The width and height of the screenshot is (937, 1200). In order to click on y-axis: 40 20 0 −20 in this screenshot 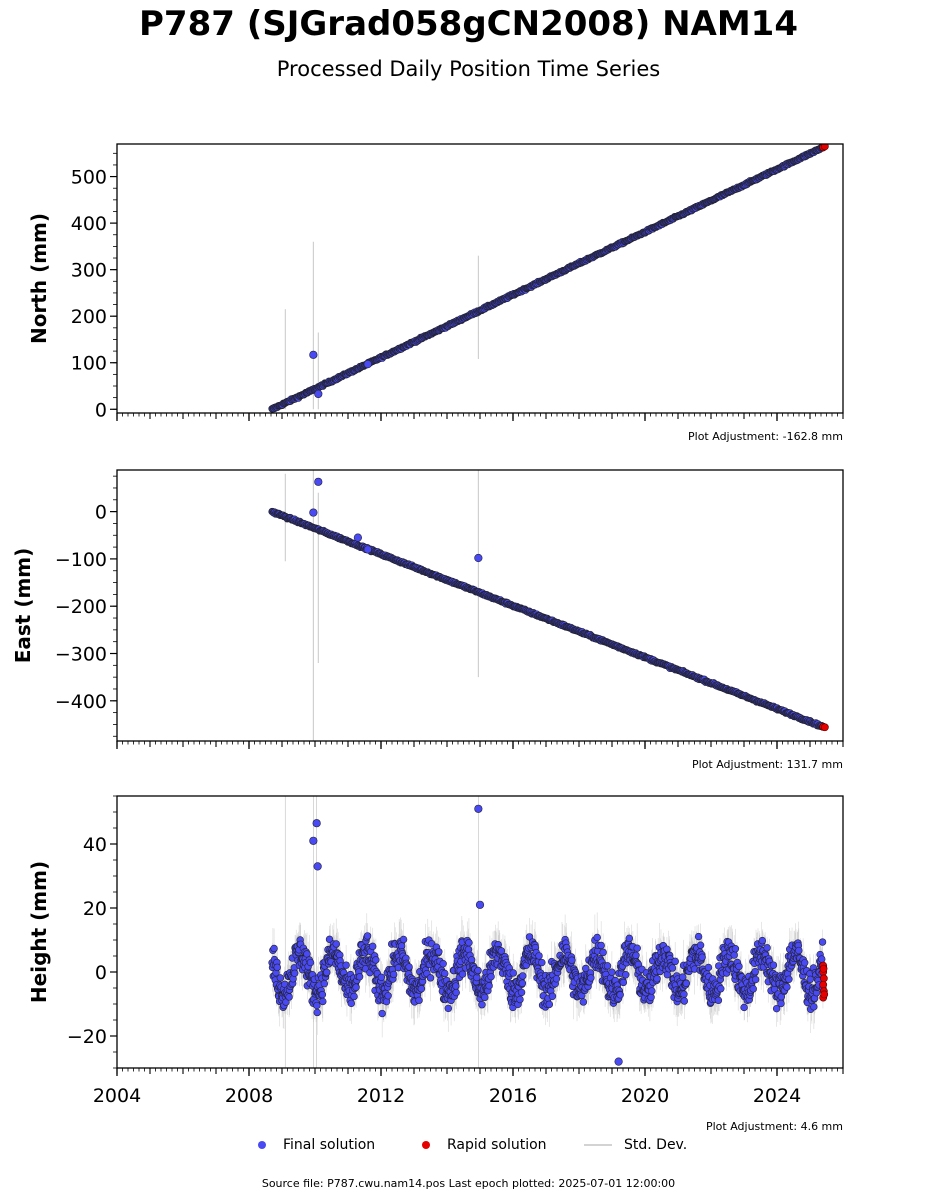, I will do `click(92, 932)`.